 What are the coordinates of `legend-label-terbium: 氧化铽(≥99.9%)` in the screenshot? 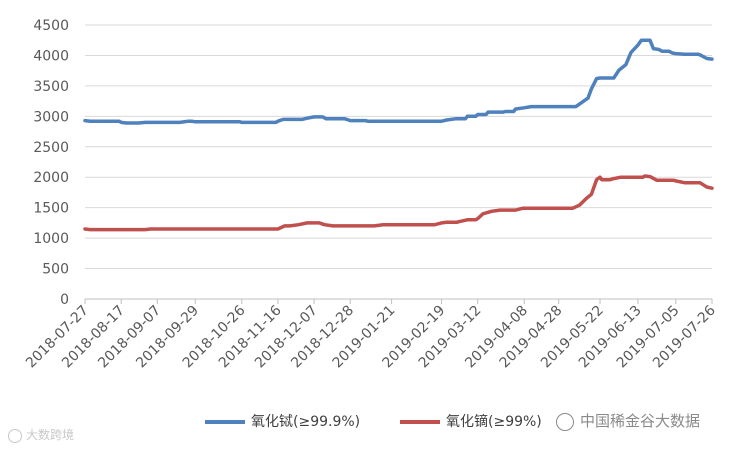 It's located at (306, 422).